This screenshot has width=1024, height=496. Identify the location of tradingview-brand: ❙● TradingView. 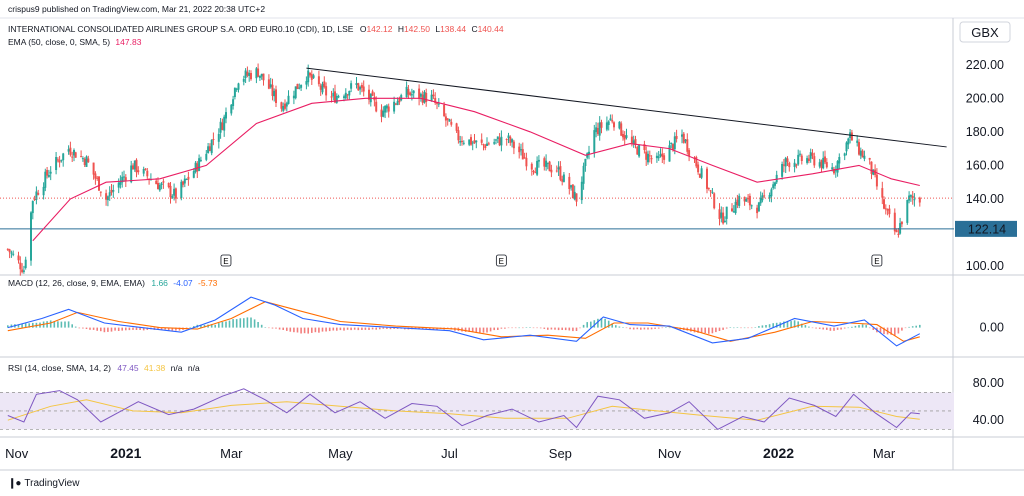
(43, 483).